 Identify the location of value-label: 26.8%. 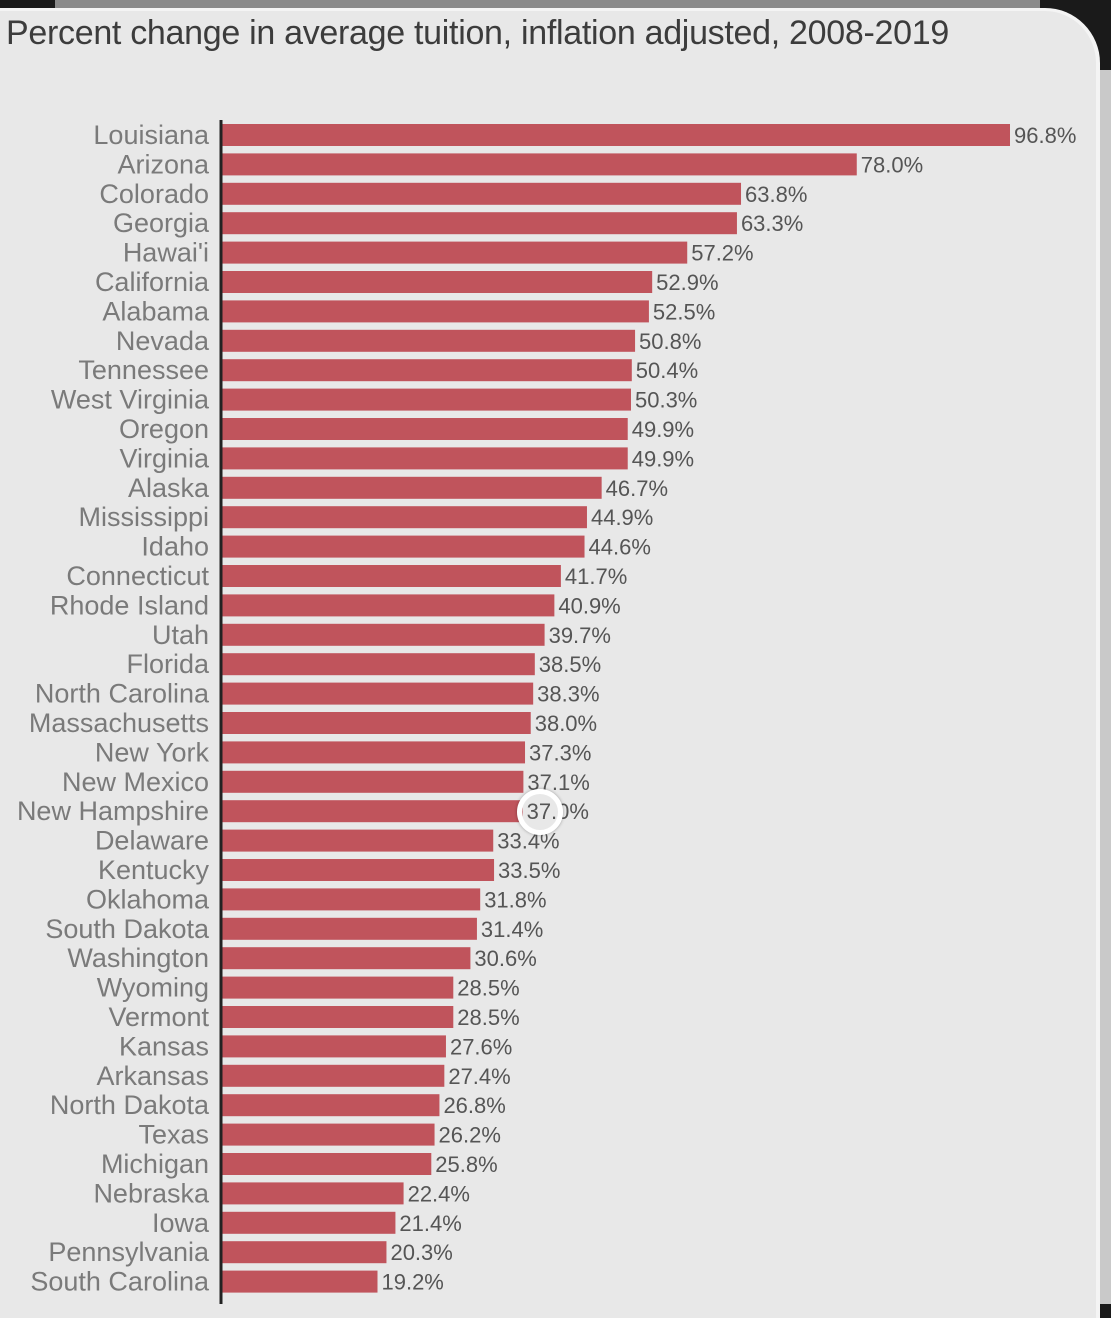
(474, 1105).